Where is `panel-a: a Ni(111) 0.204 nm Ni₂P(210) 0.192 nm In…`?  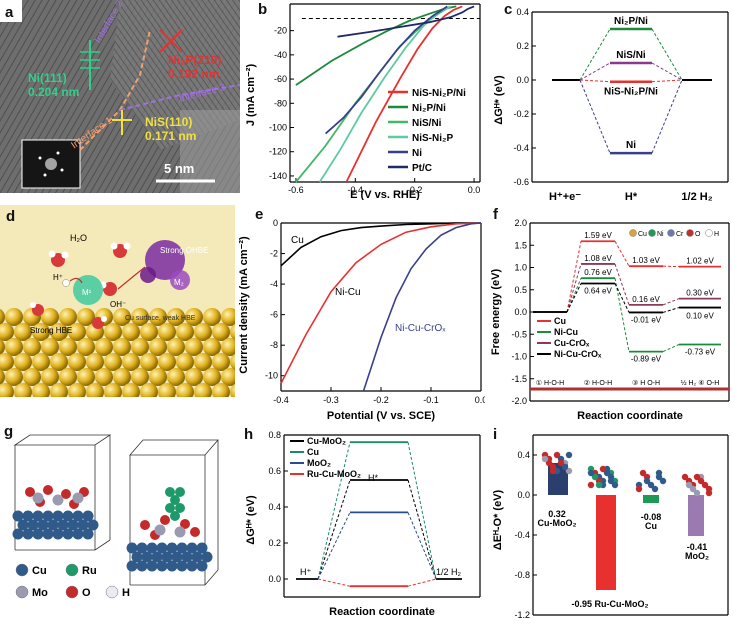 panel-a: a Ni(111) 0.204 nm Ni₂P(210) 0.192 nm In… is located at coordinates (120, 96).